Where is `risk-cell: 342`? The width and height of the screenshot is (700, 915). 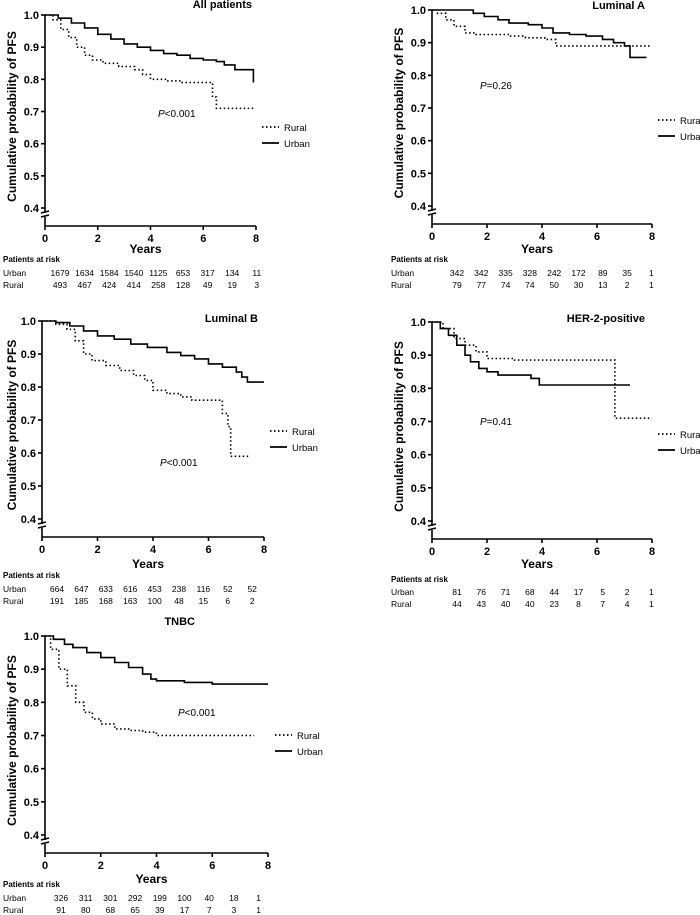 risk-cell: 342 is located at coordinates (457, 273).